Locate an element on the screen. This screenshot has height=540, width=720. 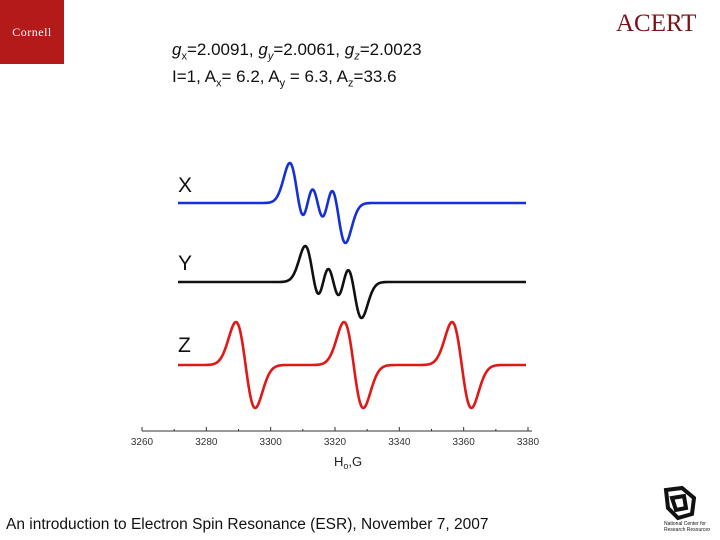
ay-value: 6.3 is located at coordinates (316, 77).